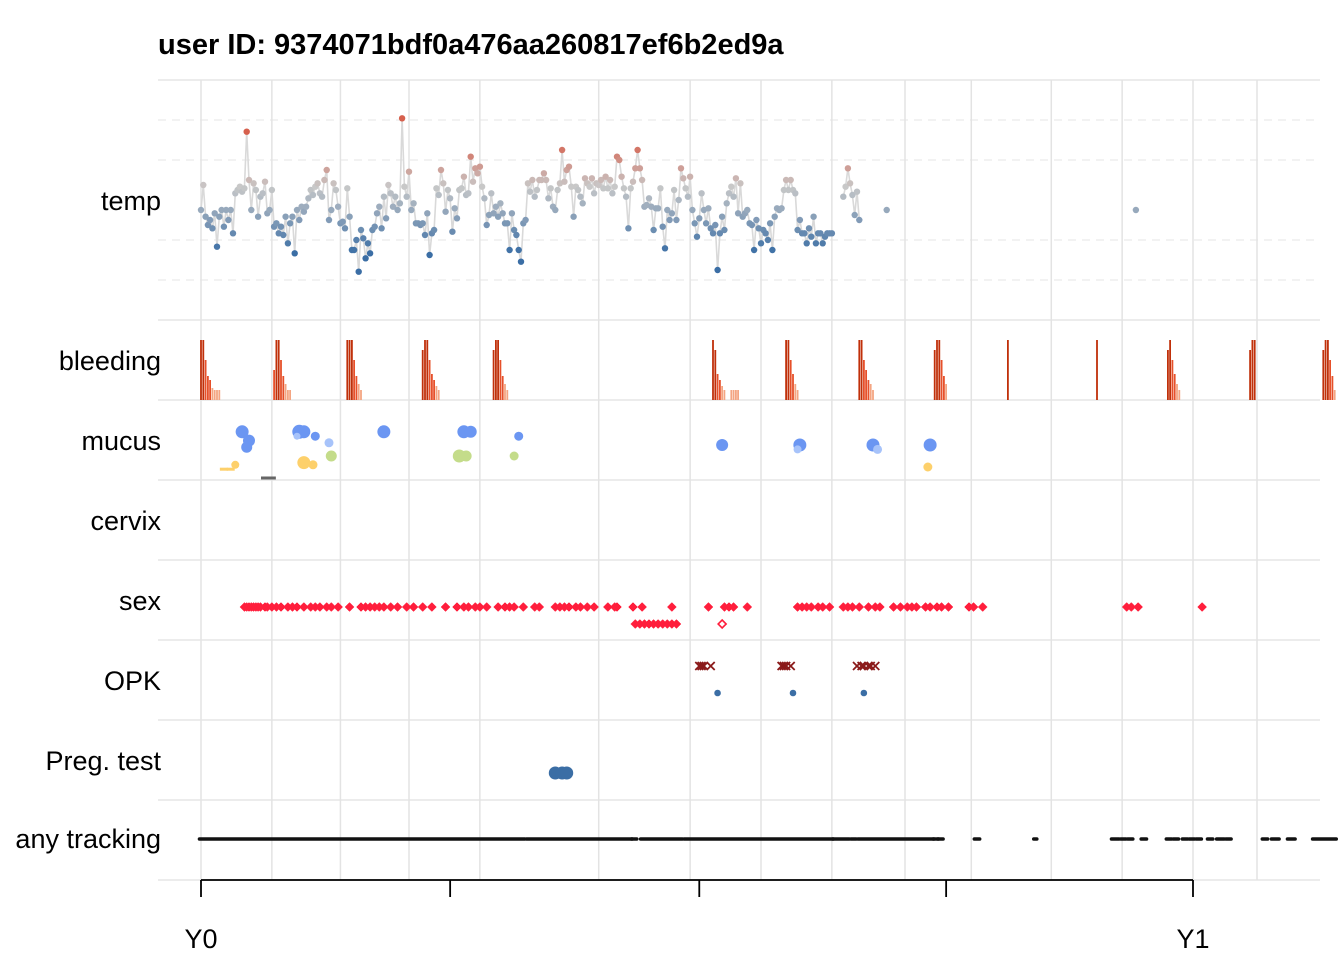 The image size is (1344, 960). Describe the element at coordinates (140, 601) in the screenshot. I see `row-label-sex: sex` at that location.